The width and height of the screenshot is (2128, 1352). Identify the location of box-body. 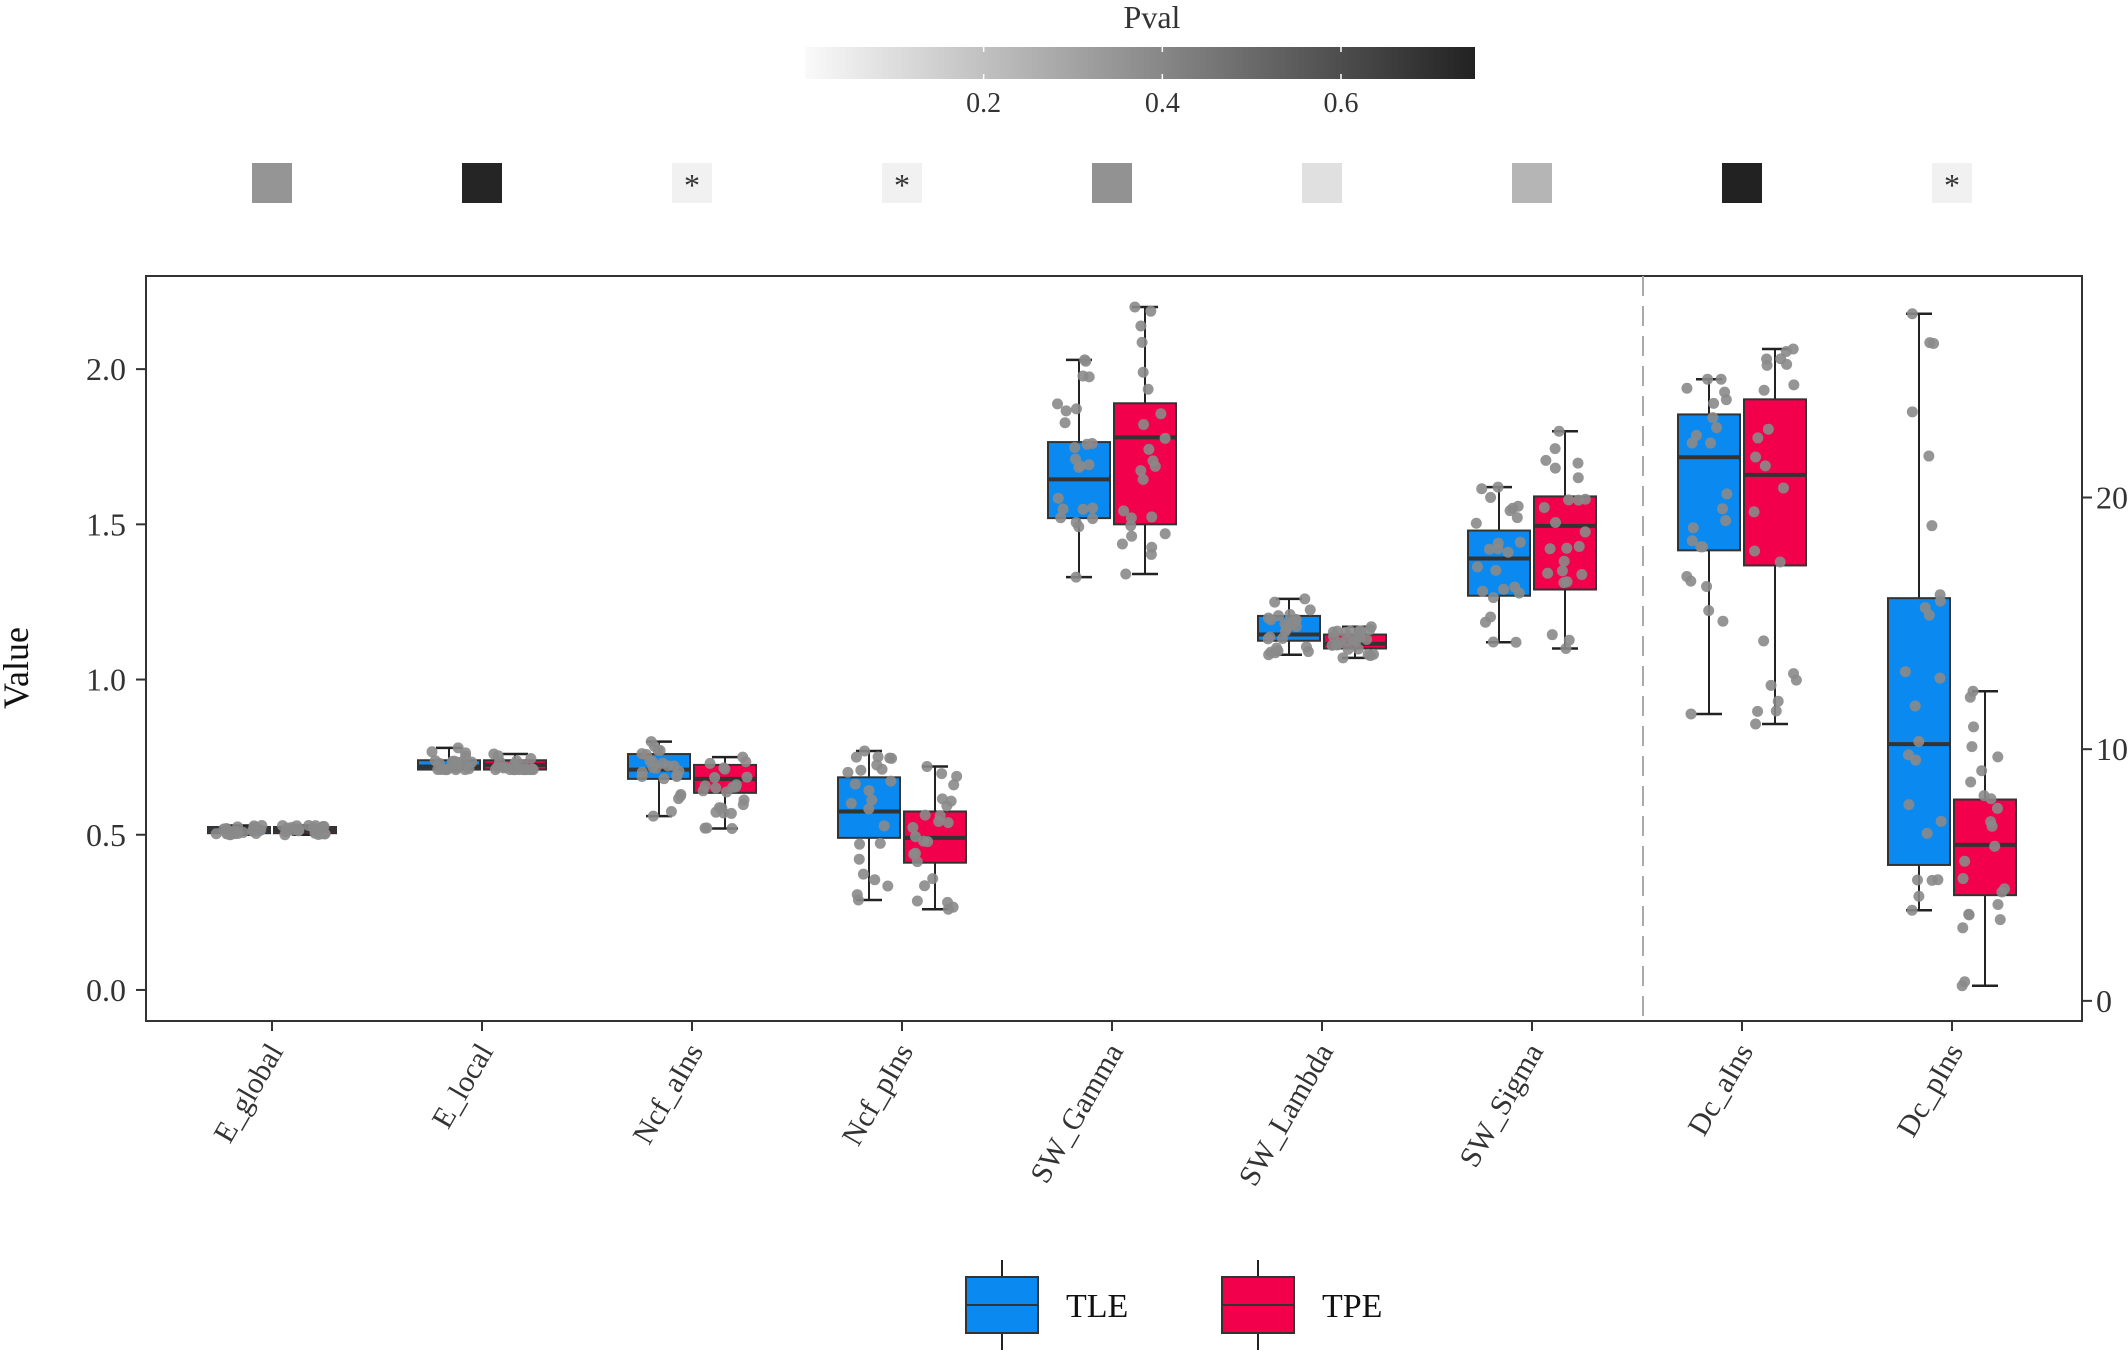
(1775, 482).